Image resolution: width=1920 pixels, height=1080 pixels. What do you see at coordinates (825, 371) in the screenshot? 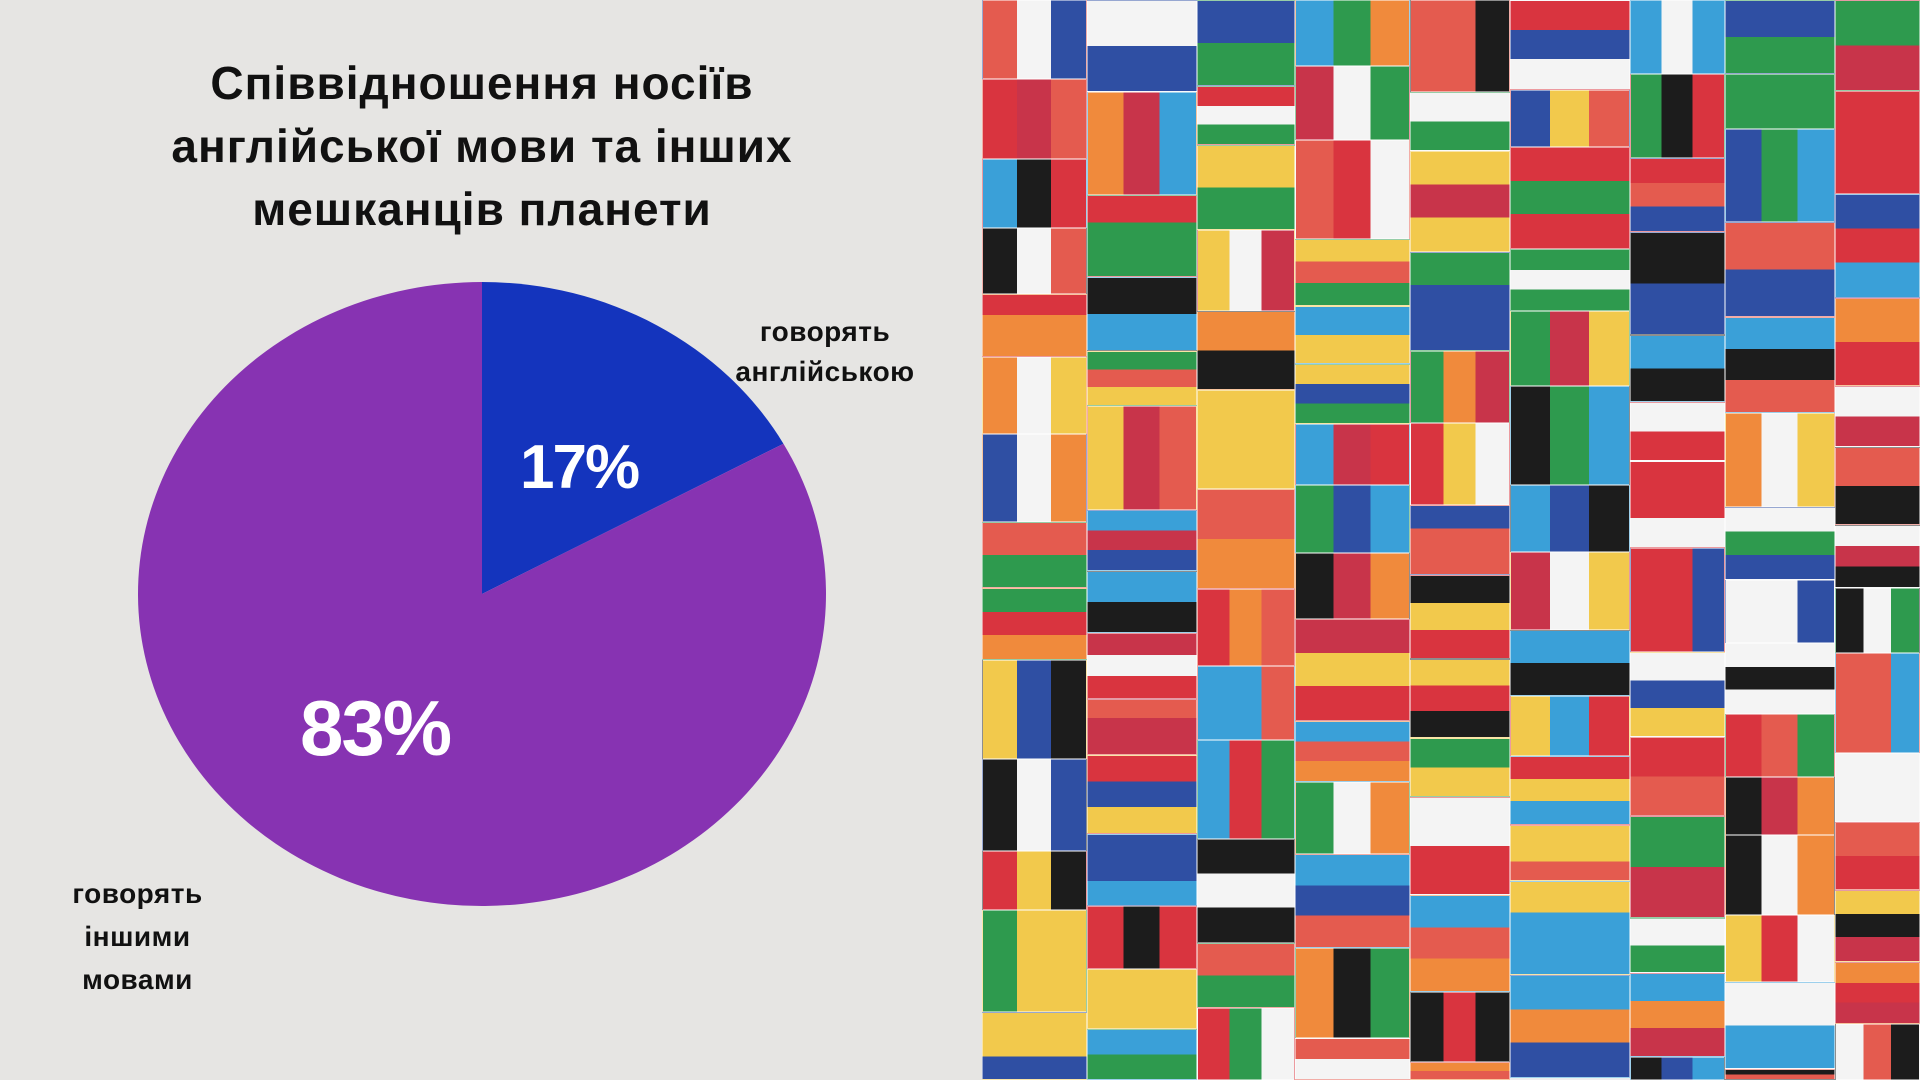
I see `slice-label-line: англійською` at bounding box center [825, 371].